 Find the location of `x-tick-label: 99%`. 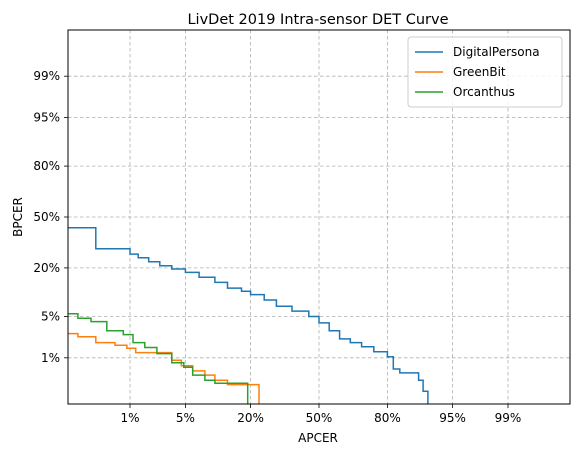

x-tick-label: 99% is located at coordinates (508, 418).